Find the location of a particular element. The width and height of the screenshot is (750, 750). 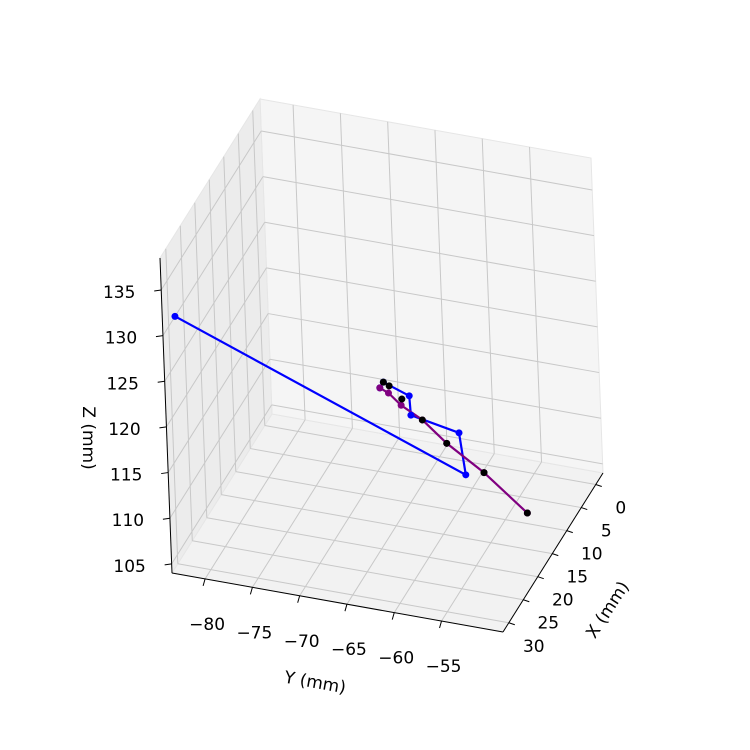

z-tick-label: 125 is located at coordinates (122, 384).